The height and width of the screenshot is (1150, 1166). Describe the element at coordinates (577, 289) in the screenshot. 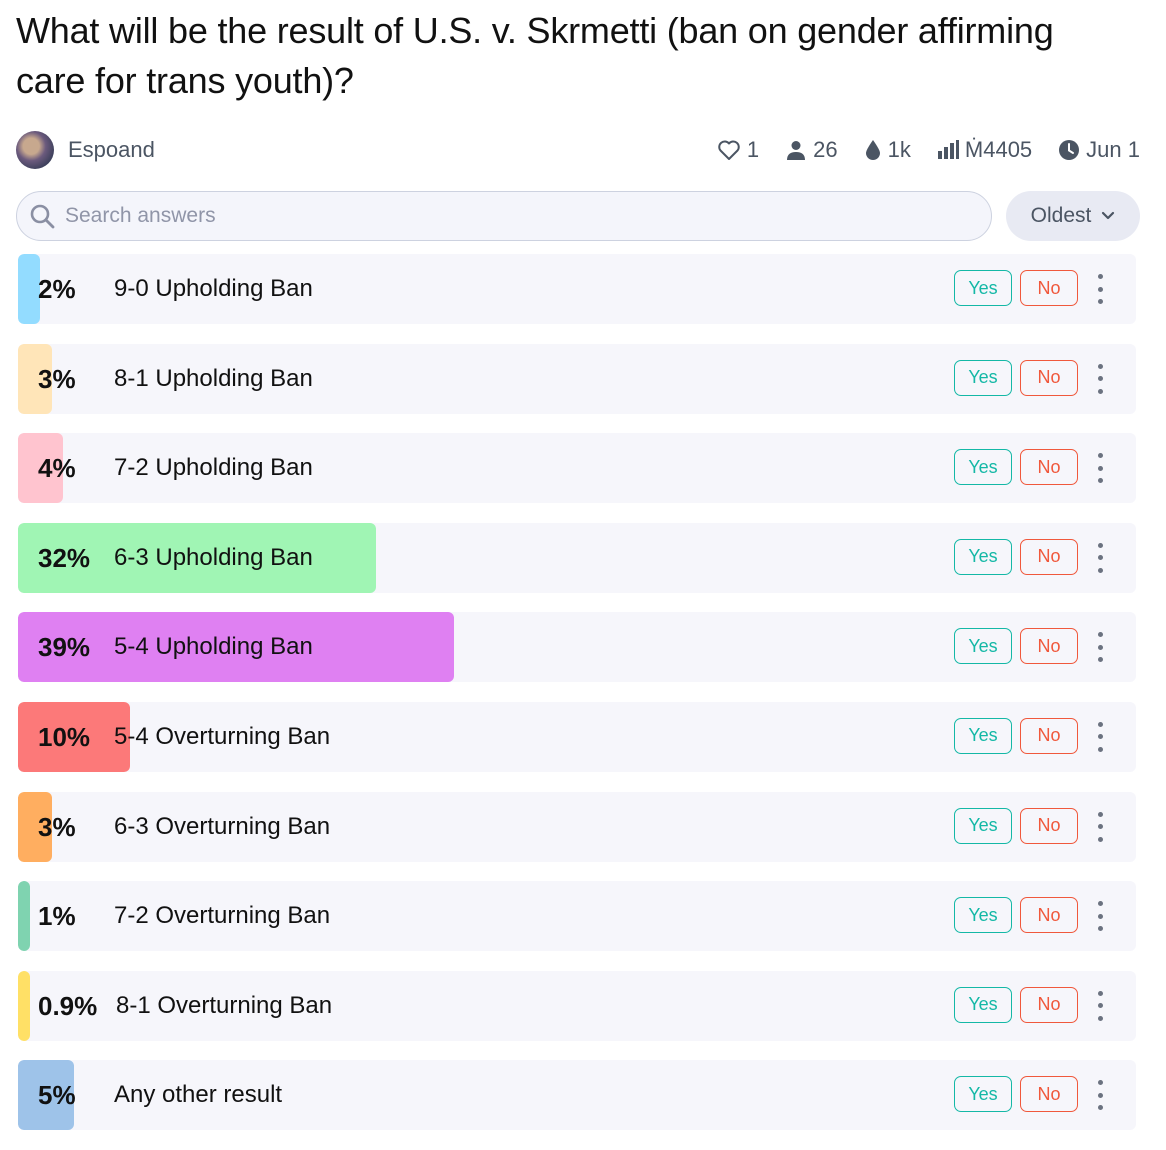

I see `answer-row: 2% 9-0 Upholding Ban Yes No` at that location.